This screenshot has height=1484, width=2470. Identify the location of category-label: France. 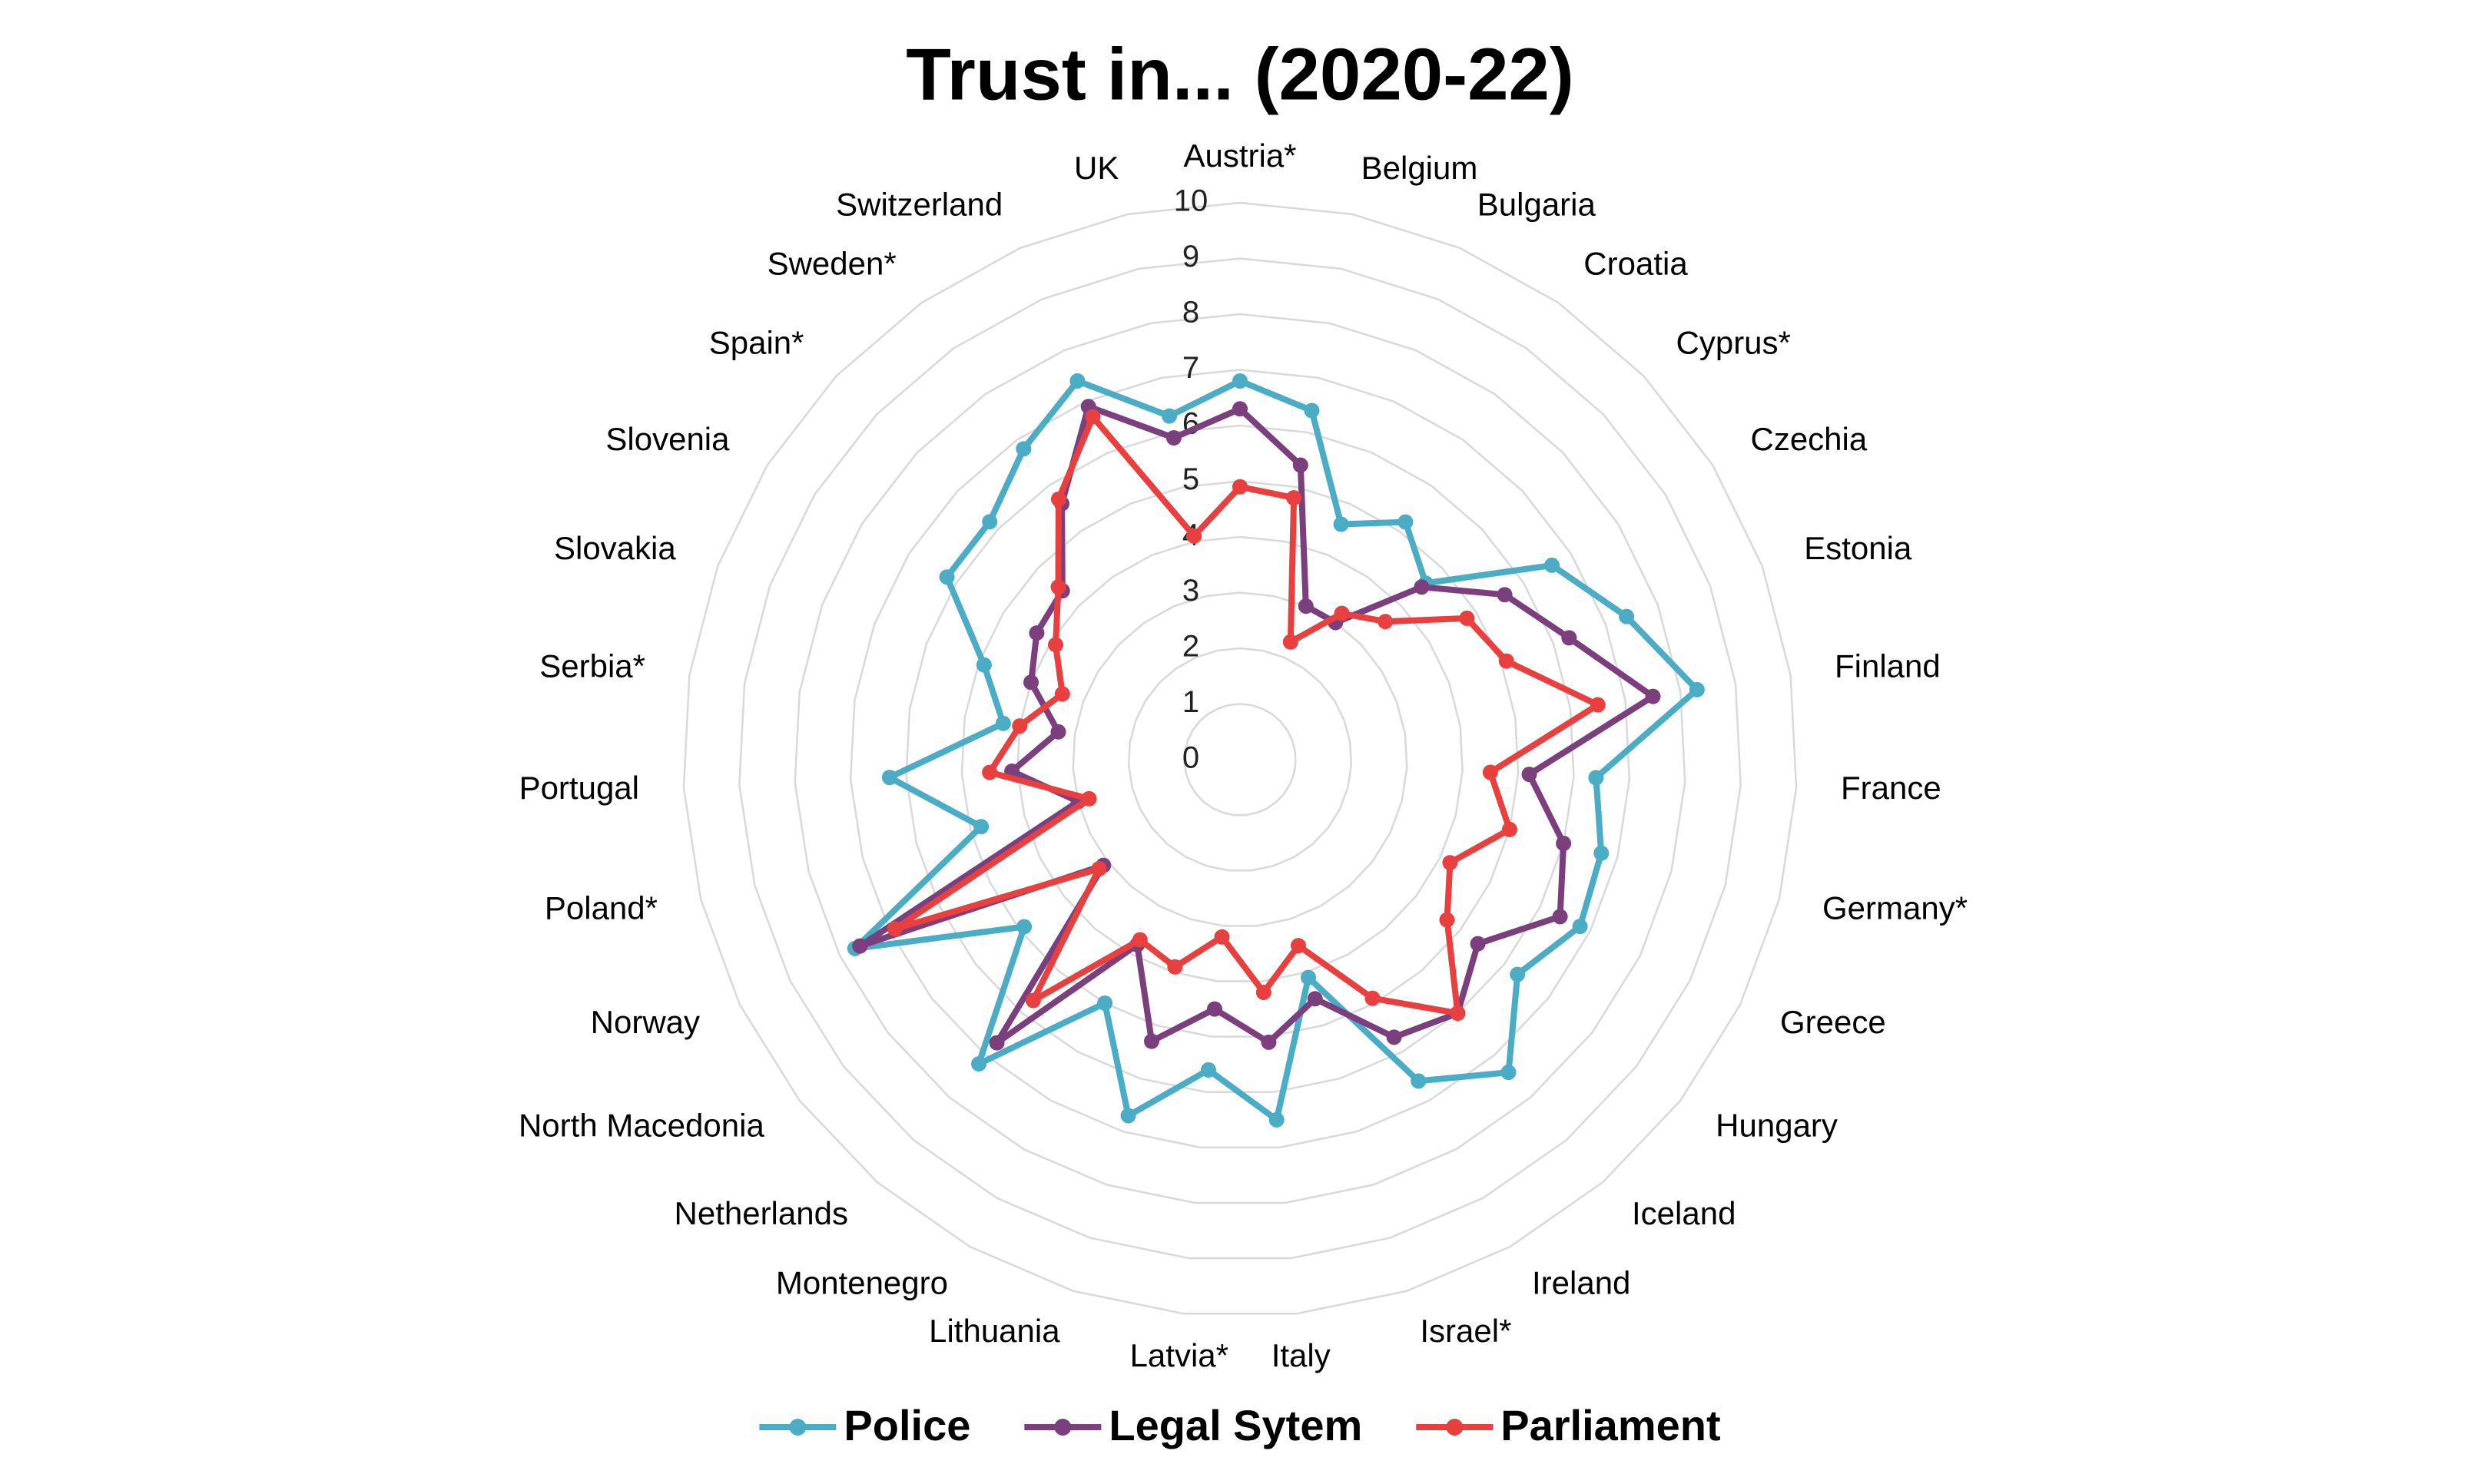
(1891, 788).